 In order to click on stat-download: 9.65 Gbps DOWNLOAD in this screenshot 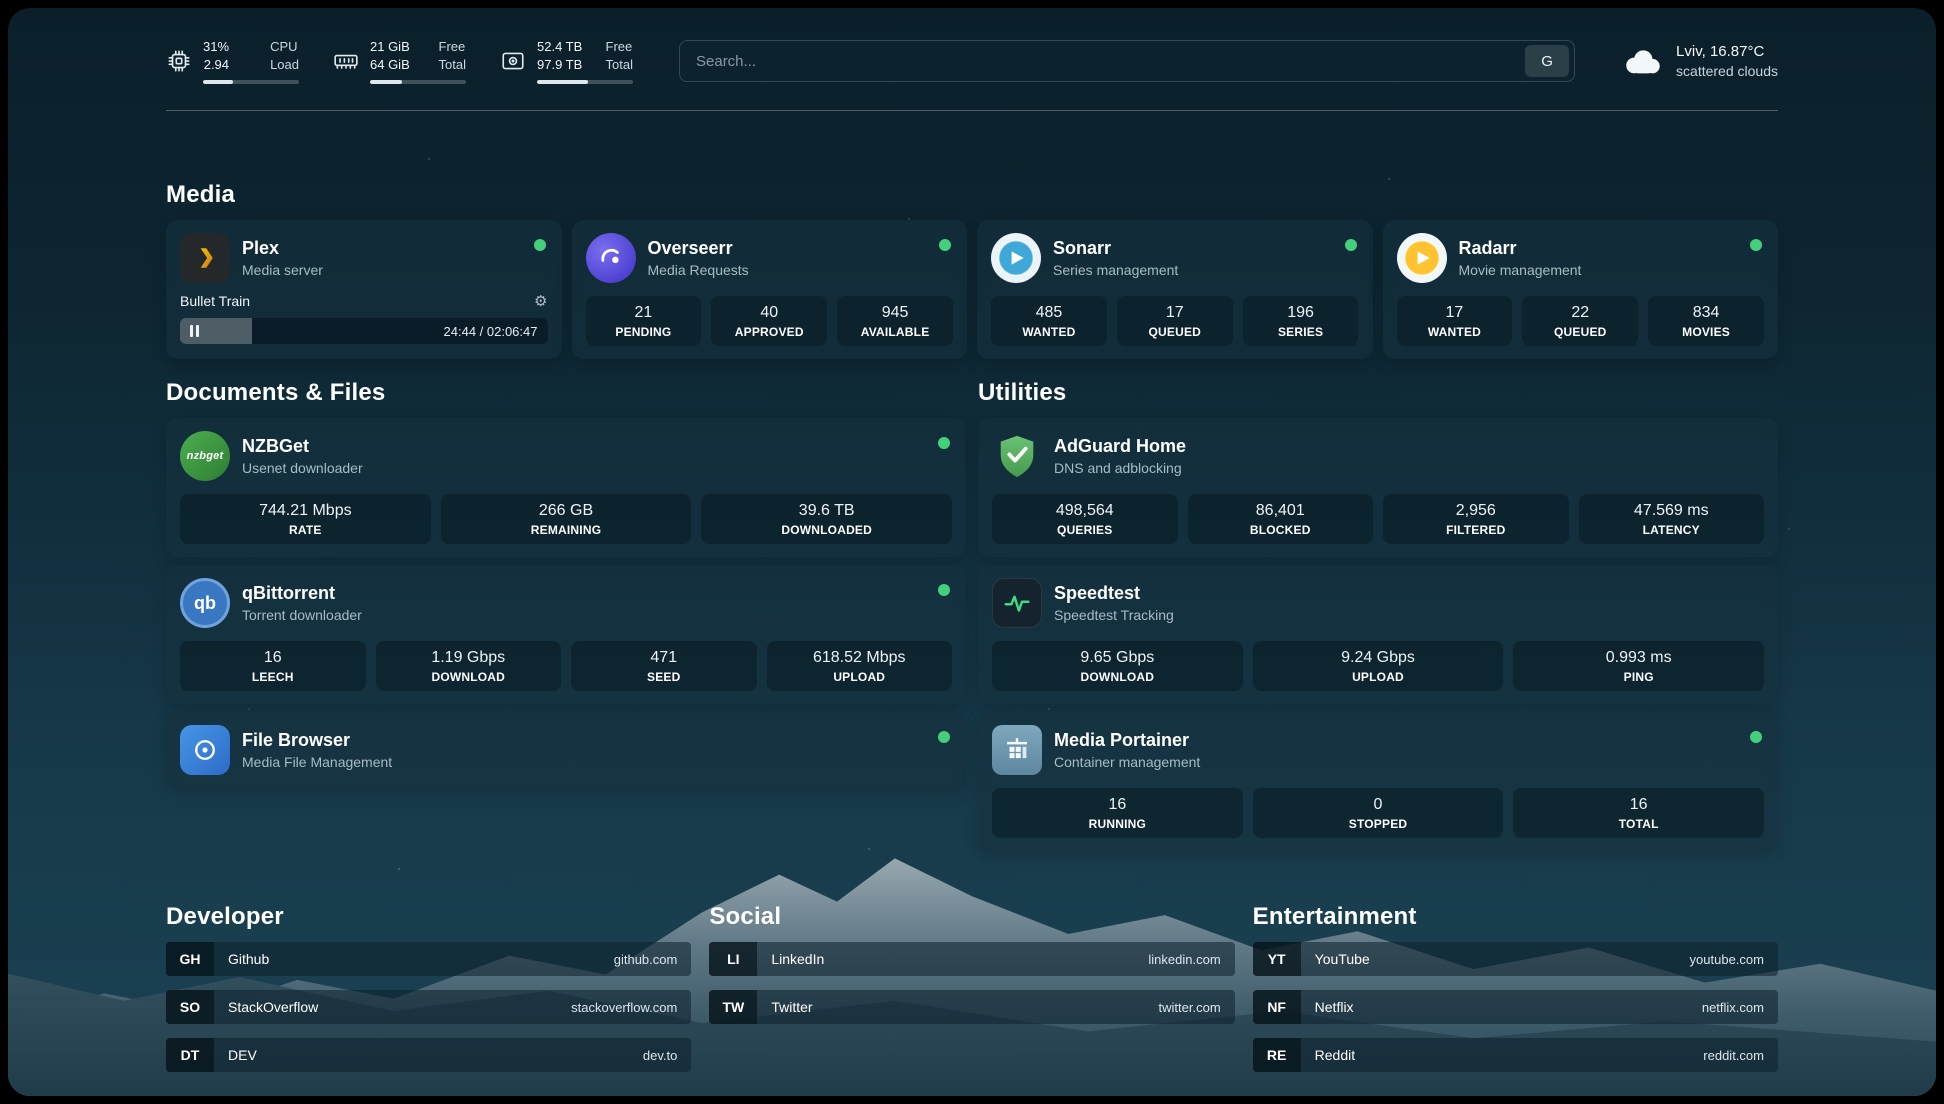, I will do `click(1117, 666)`.